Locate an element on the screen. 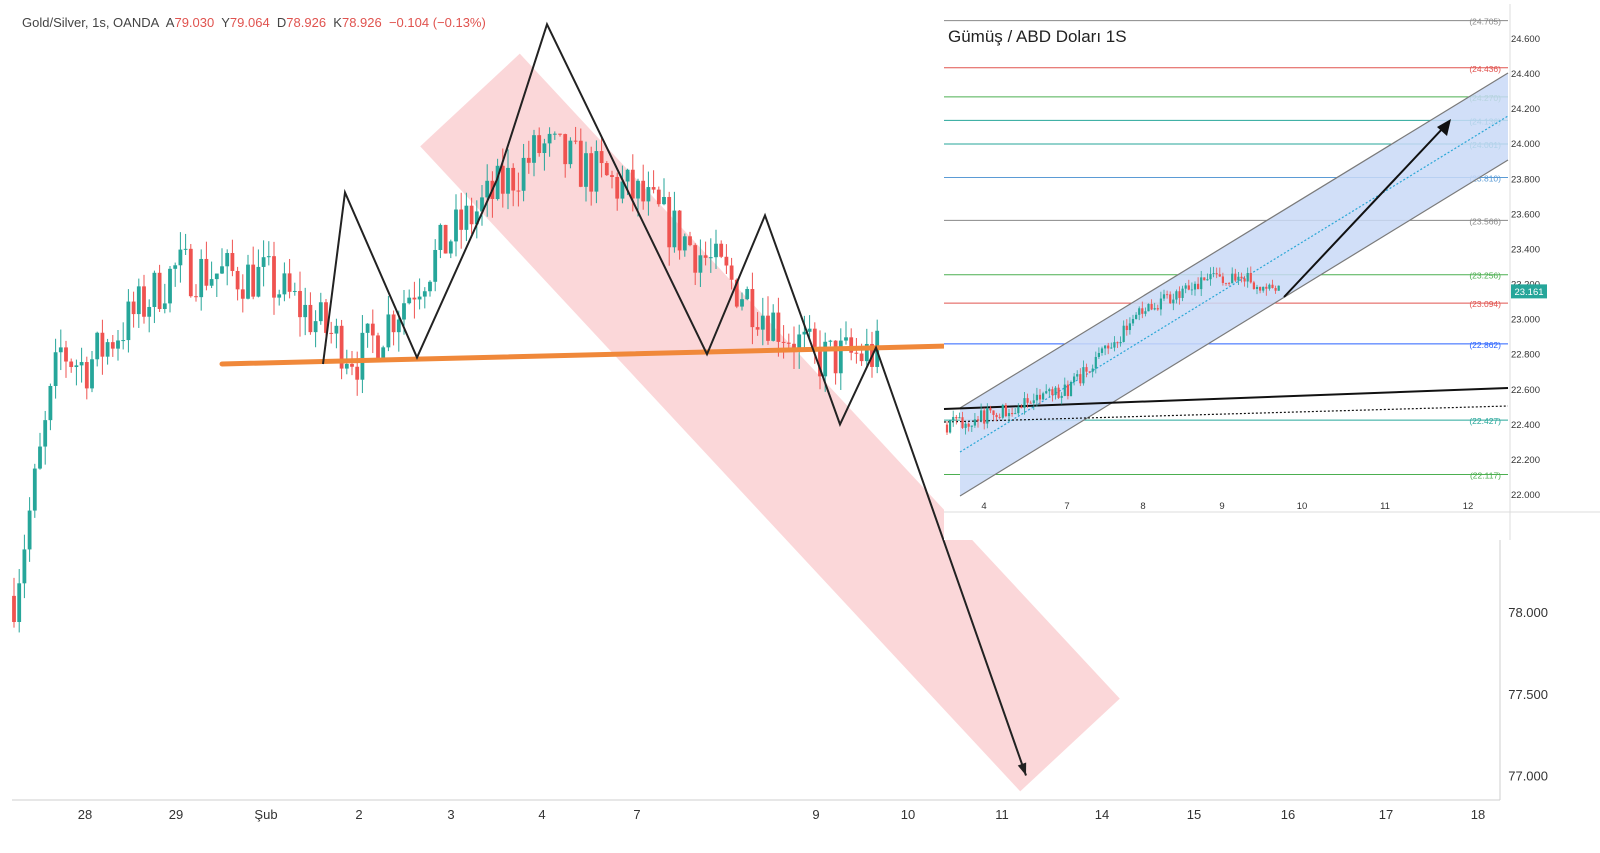 Image resolution: width=1600 pixels, height=853 pixels. fib-level-label: (23.810) is located at coordinates (1485, 179).